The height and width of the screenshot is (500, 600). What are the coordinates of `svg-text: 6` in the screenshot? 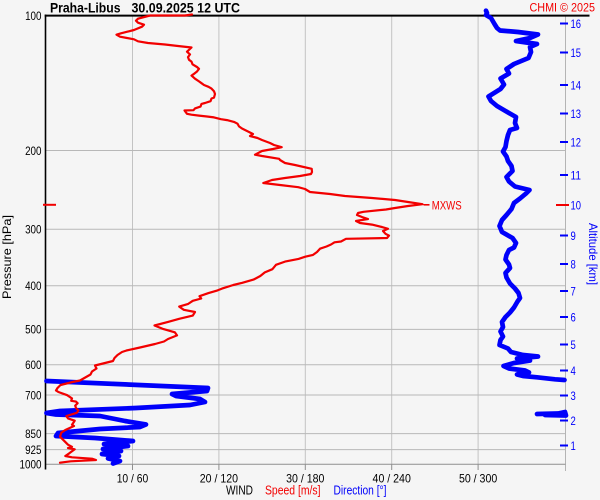 It's located at (574, 317).